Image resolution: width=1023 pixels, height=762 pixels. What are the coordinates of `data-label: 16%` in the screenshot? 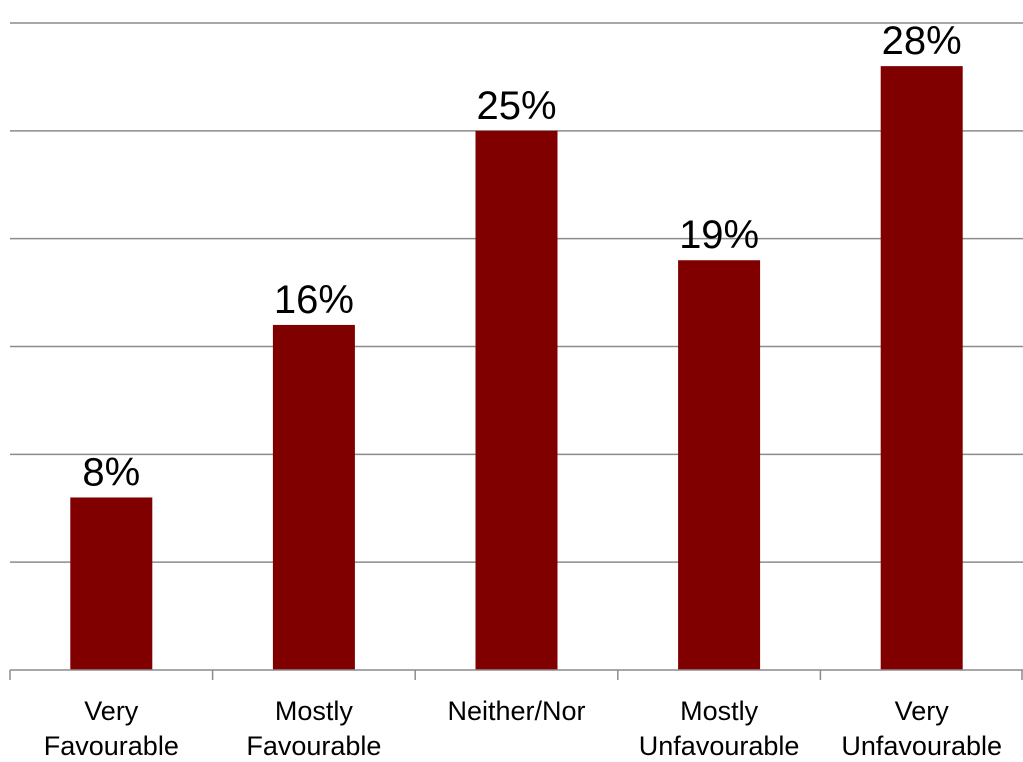 It's located at (314, 300).